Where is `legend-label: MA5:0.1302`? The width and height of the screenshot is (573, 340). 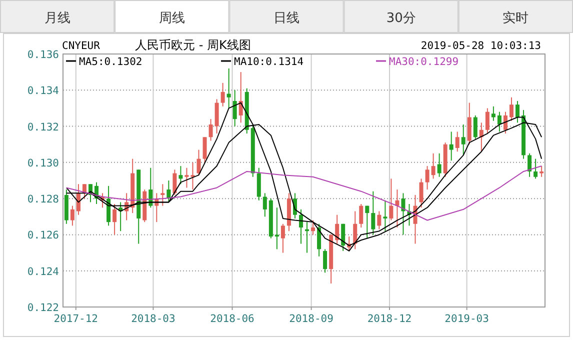 legend-label: MA5:0.1302 is located at coordinates (110, 62).